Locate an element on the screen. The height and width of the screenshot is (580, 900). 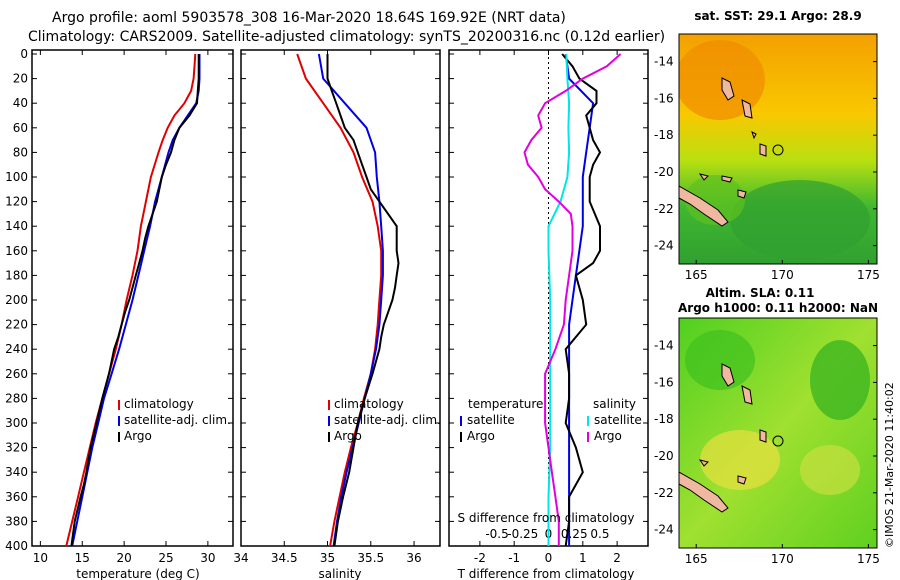
series-line-temperature-argo is located at coordinates (581, 300).